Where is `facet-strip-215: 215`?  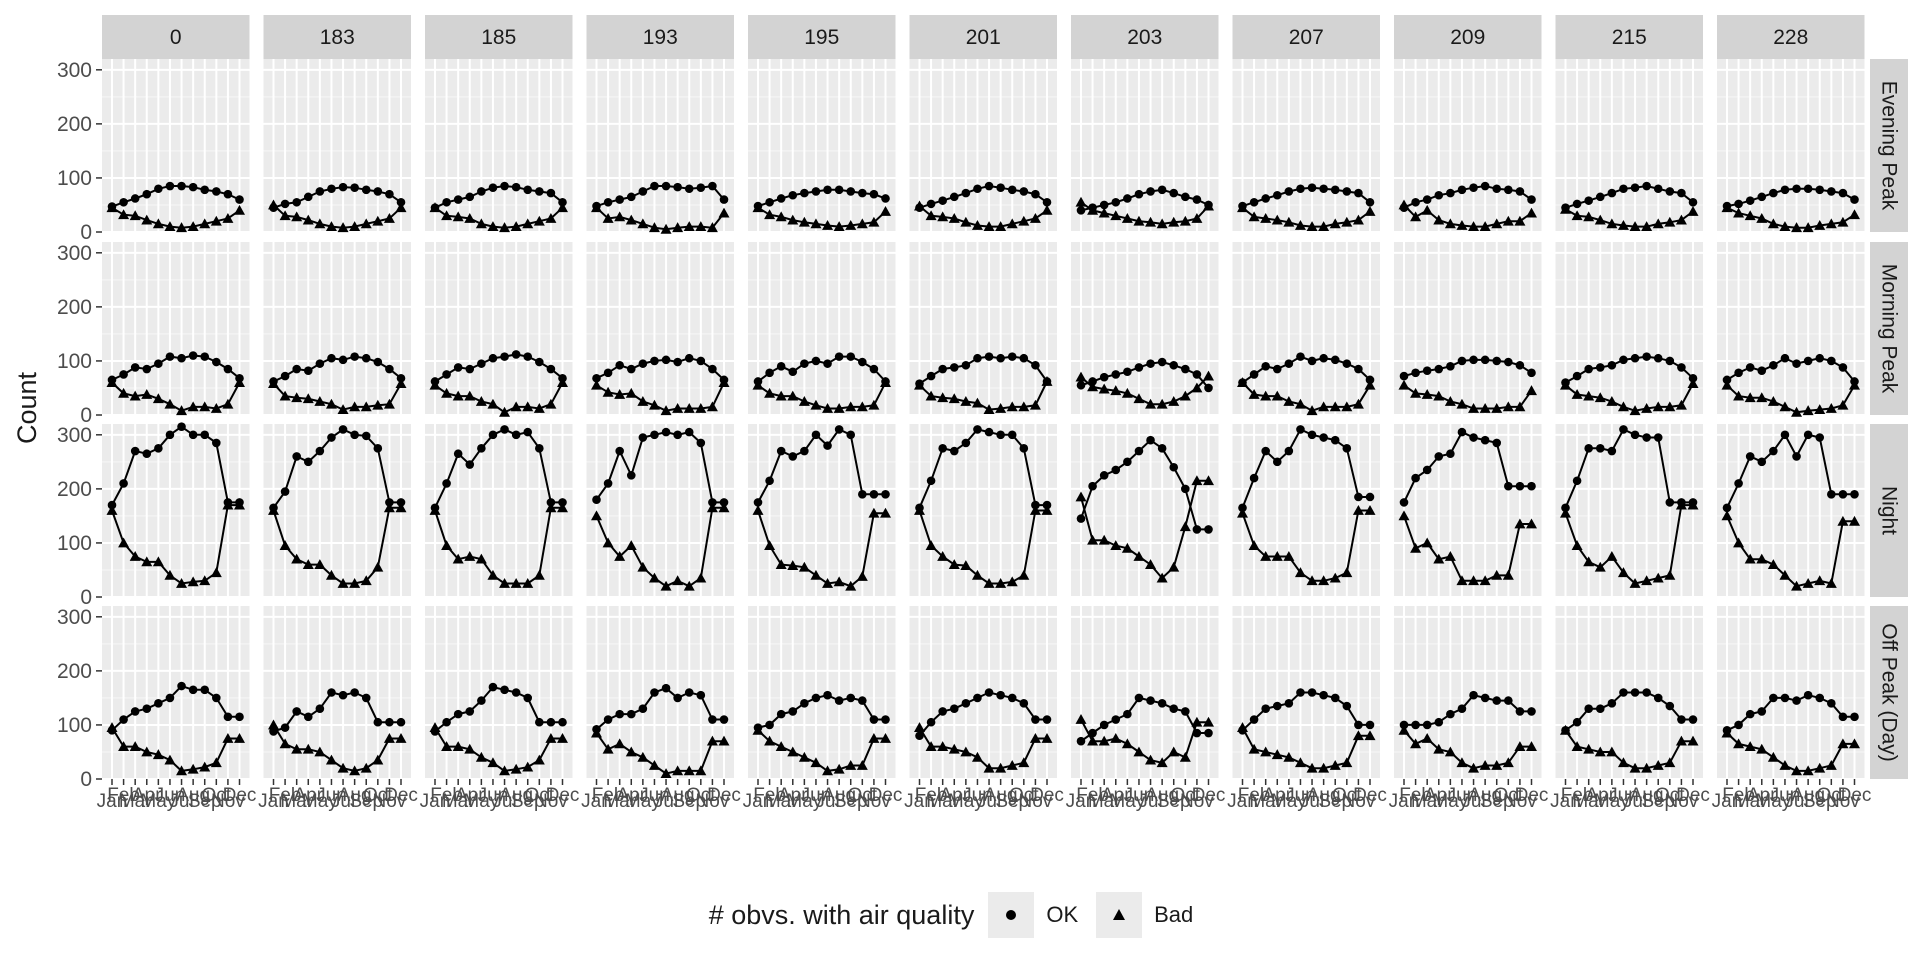
facet-strip-215: 215 is located at coordinates (1629, 37).